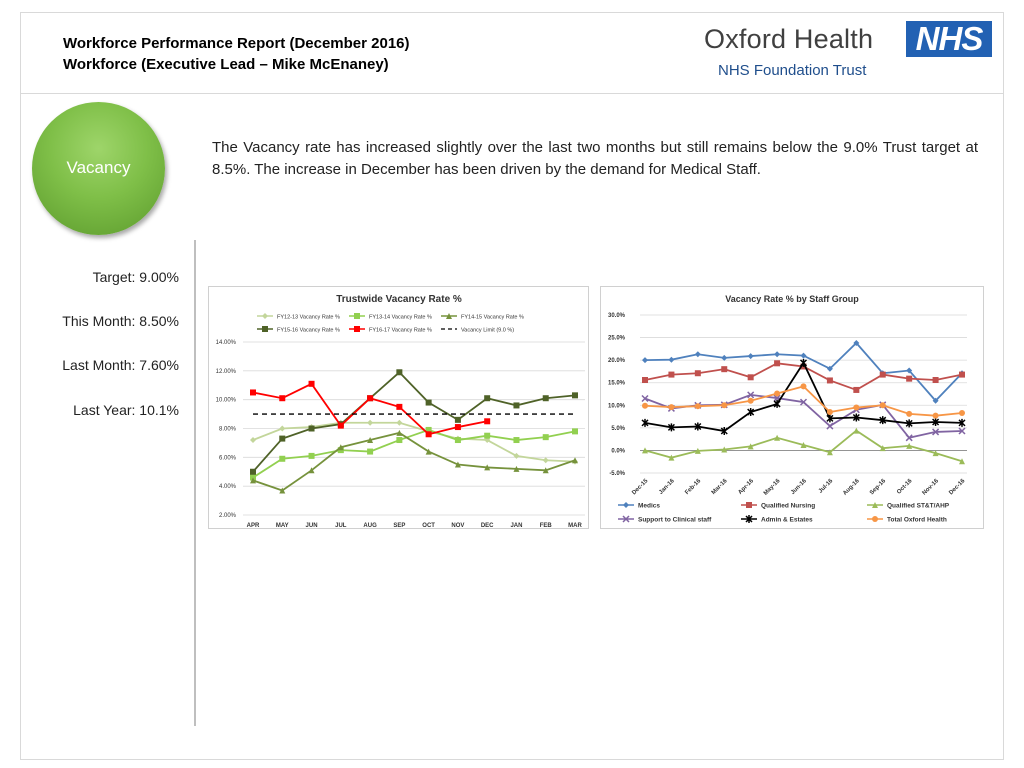 This screenshot has width=1024, height=768. Describe the element at coordinates (746, 487) in the screenshot. I see `x-tick-label: Apr-16` at that location.